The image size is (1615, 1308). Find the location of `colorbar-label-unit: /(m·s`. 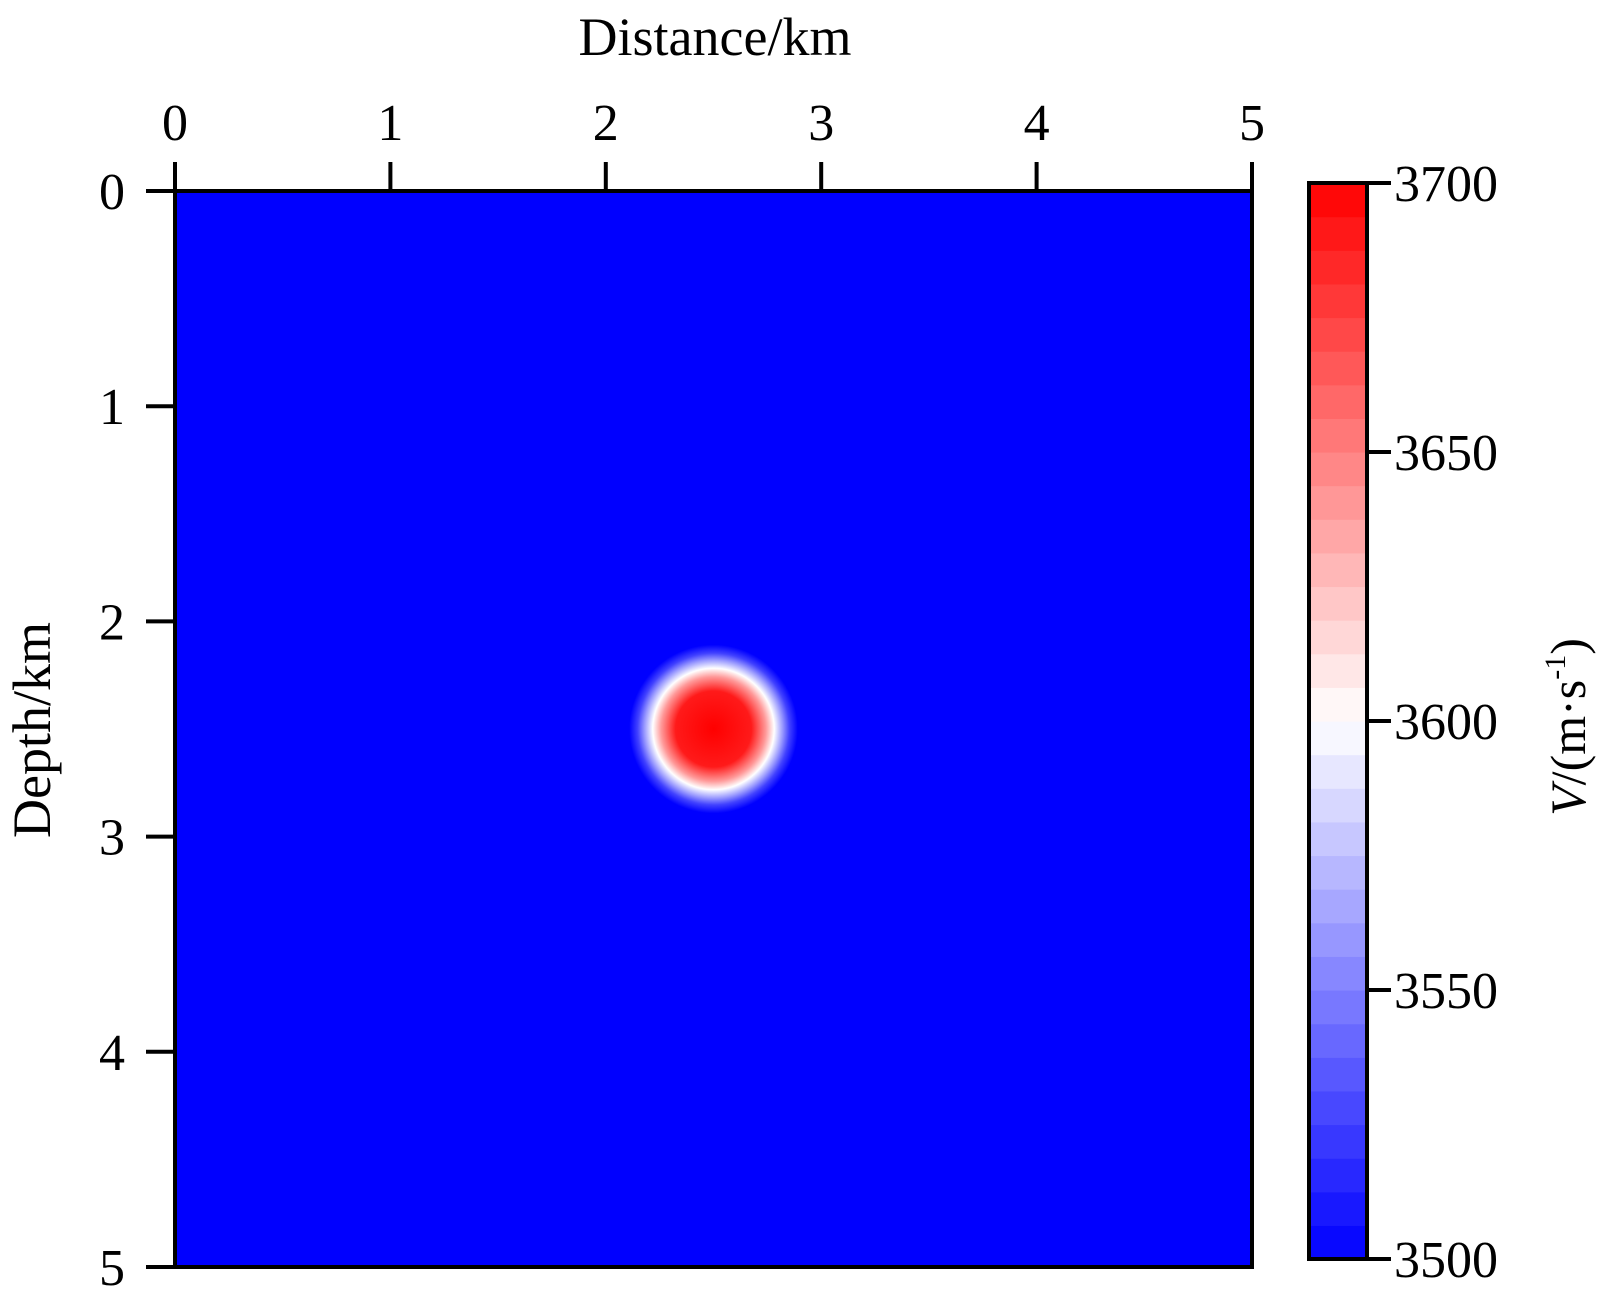

colorbar-label-unit: /(m·s is located at coordinates (1568, 733).